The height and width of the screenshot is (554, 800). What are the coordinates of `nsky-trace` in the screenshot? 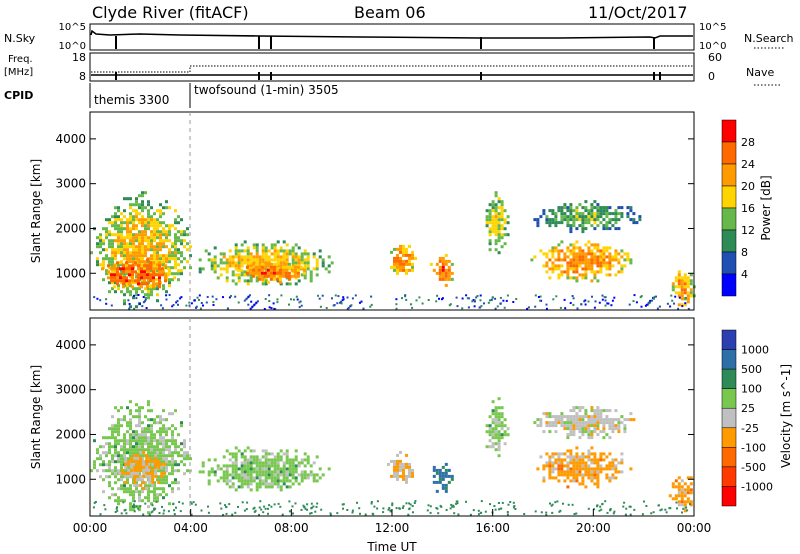 It's located at (391, 34).